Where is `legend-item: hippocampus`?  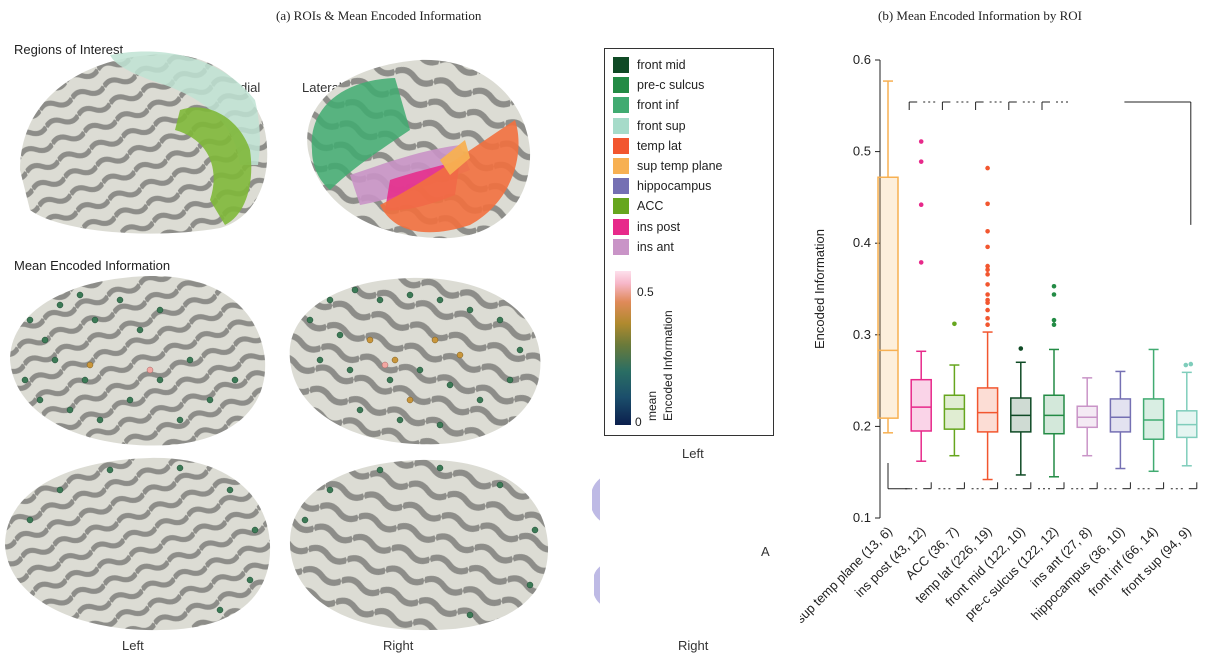
legend-item: hippocampus is located at coordinates (662, 186).